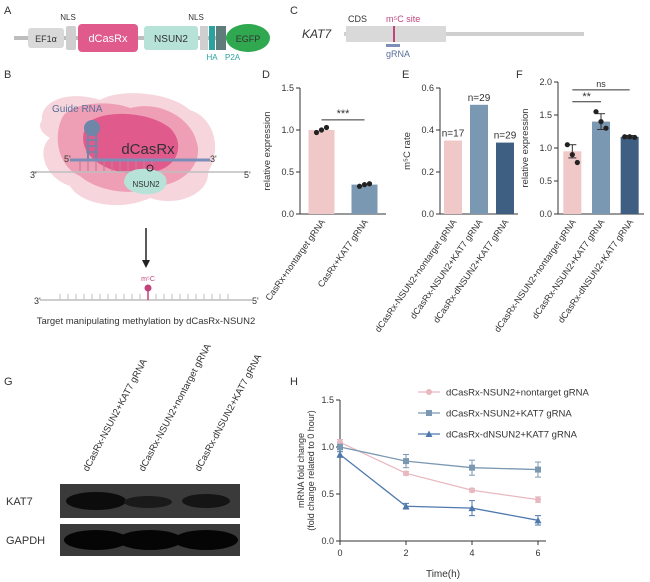 Image resolution: width=650 pixels, height=582 pixels. I want to click on panel-label-e: E, so click(405, 75).